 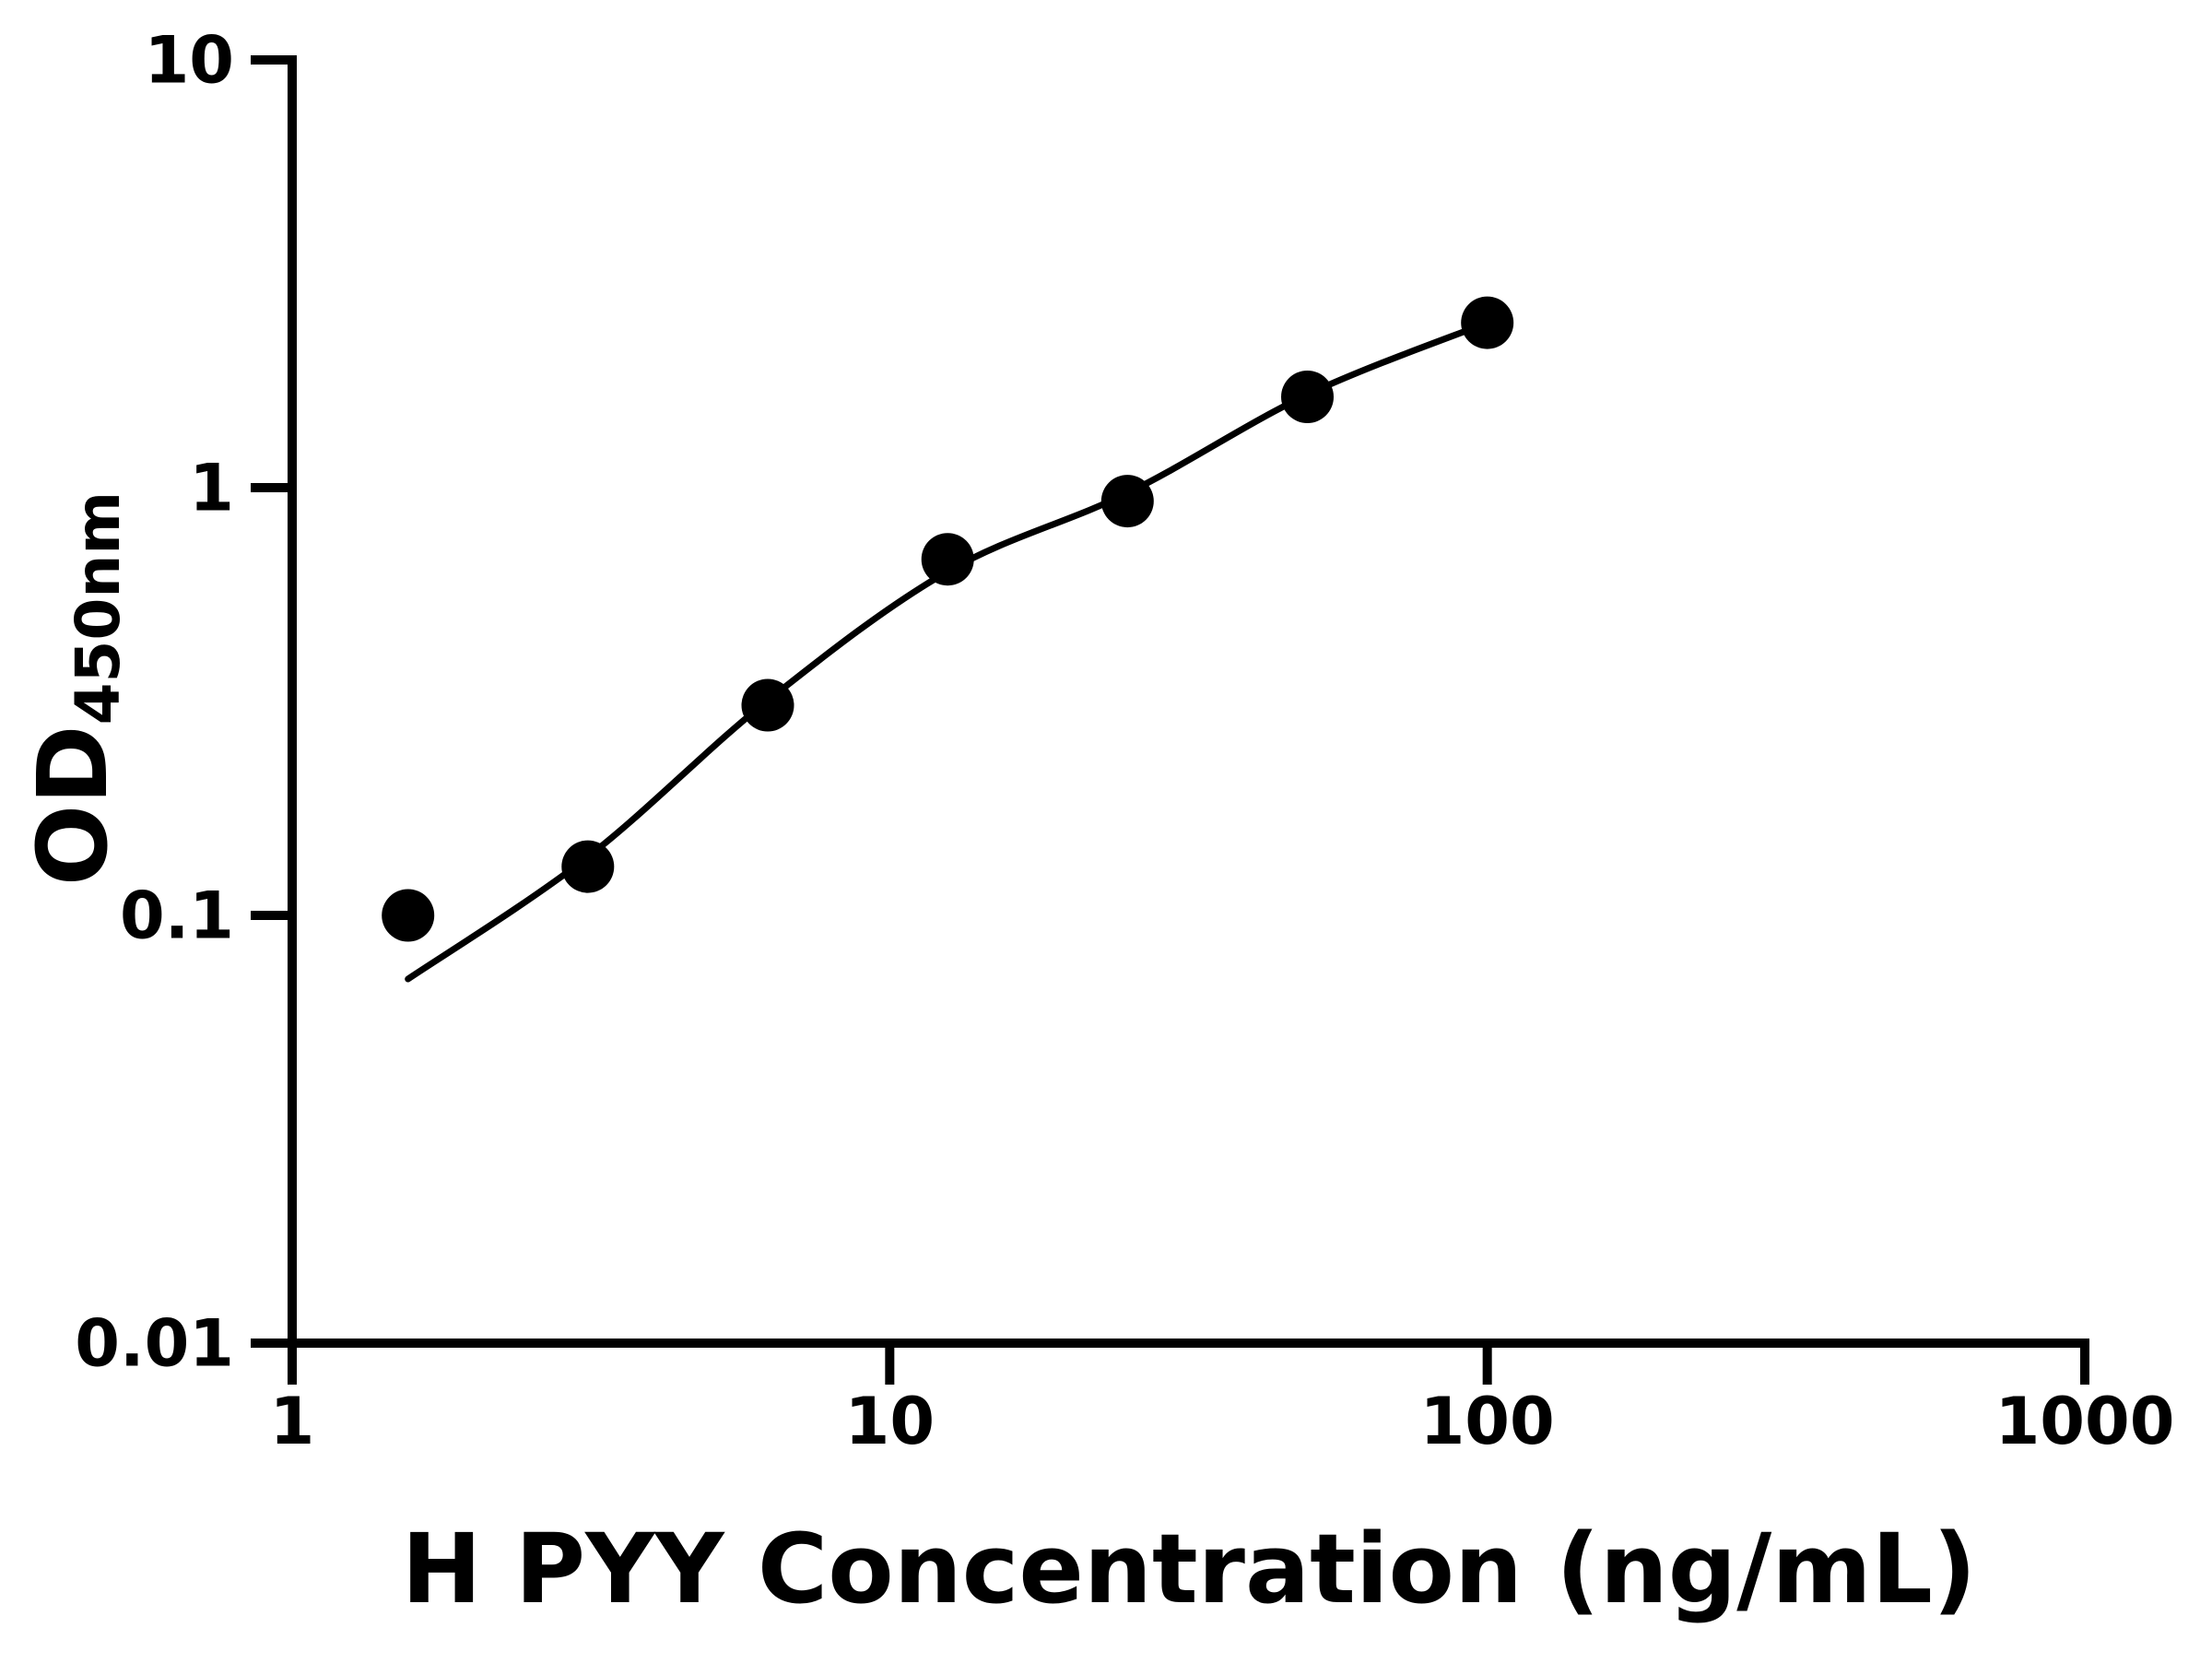 What do you see at coordinates (183, 702) in the screenshot?
I see `y-axis-ticks: 0.01 0.1 1 10` at bounding box center [183, 702].